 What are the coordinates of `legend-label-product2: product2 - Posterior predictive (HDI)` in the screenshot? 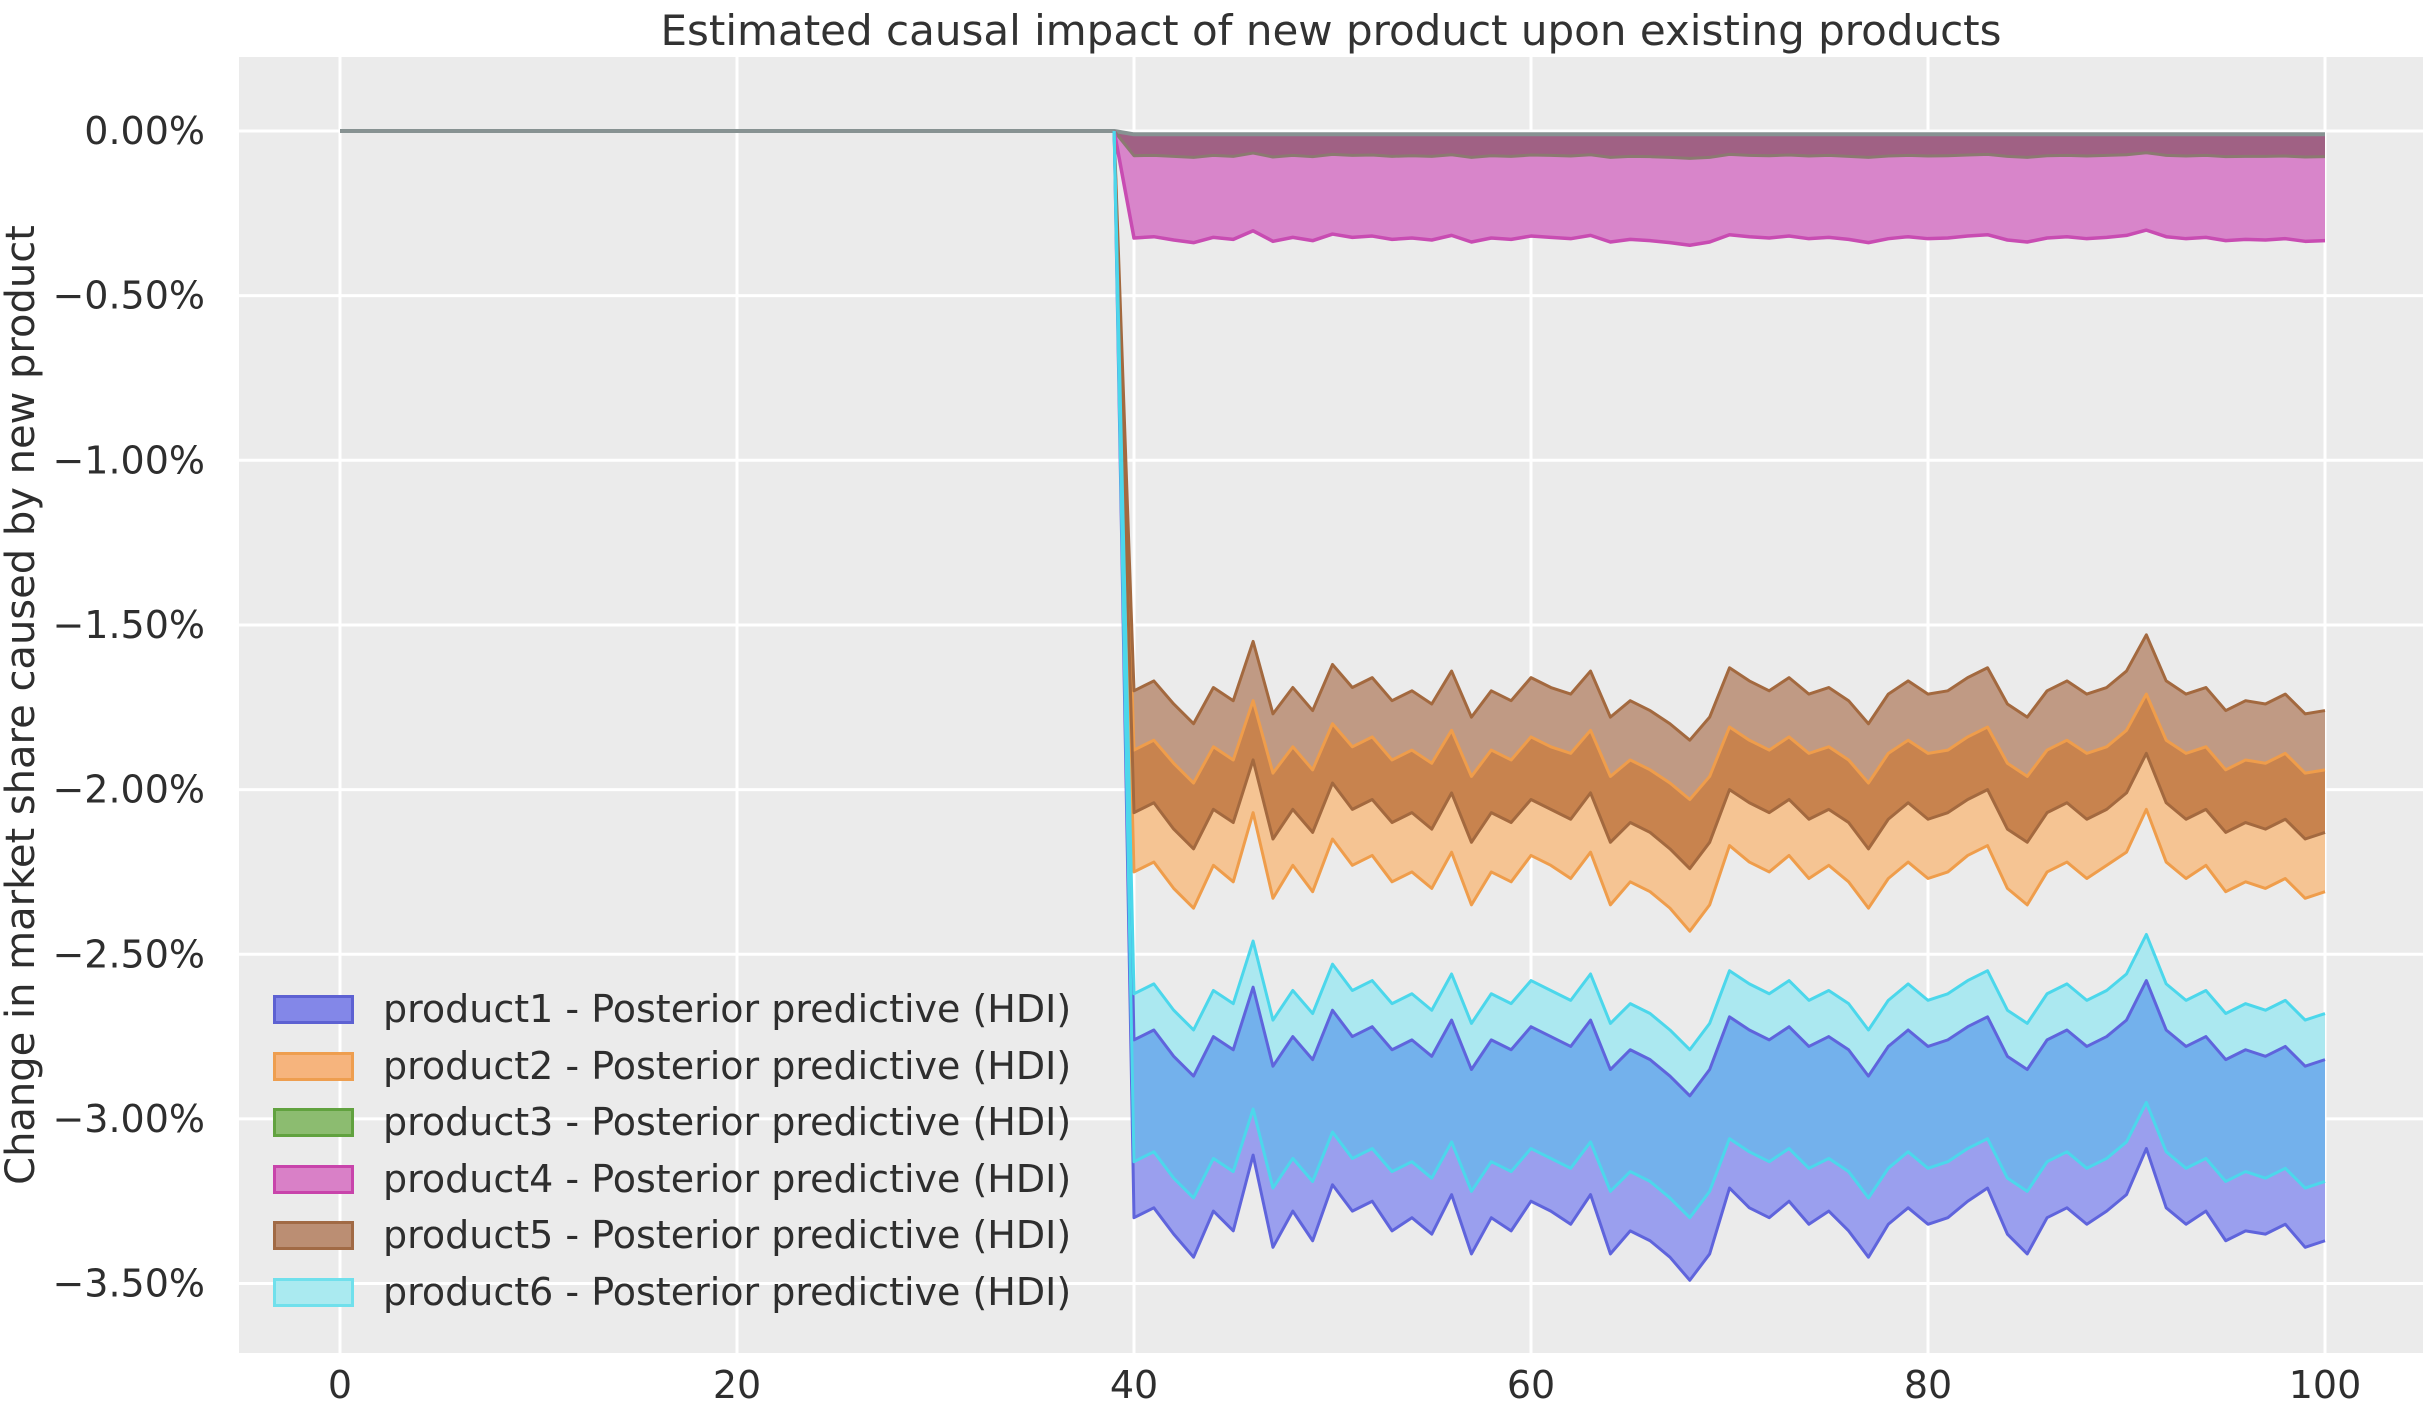 It's located at (727, 1065).